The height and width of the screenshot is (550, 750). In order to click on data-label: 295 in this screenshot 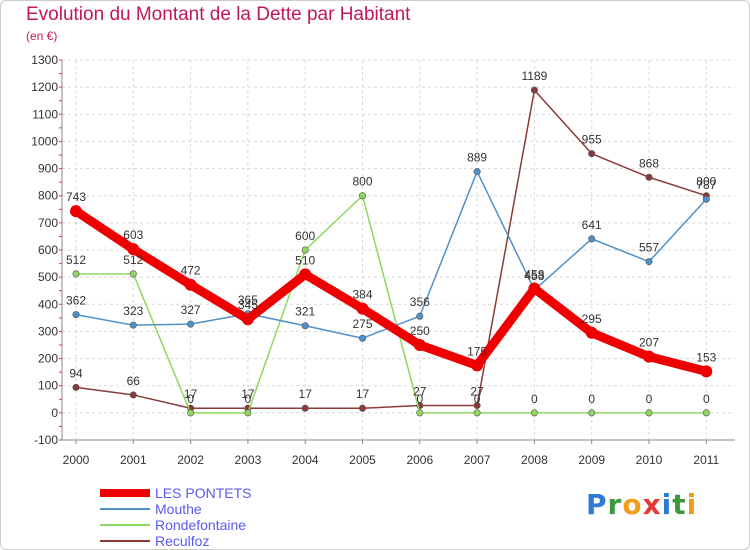, I will do `click(592, 319)`.